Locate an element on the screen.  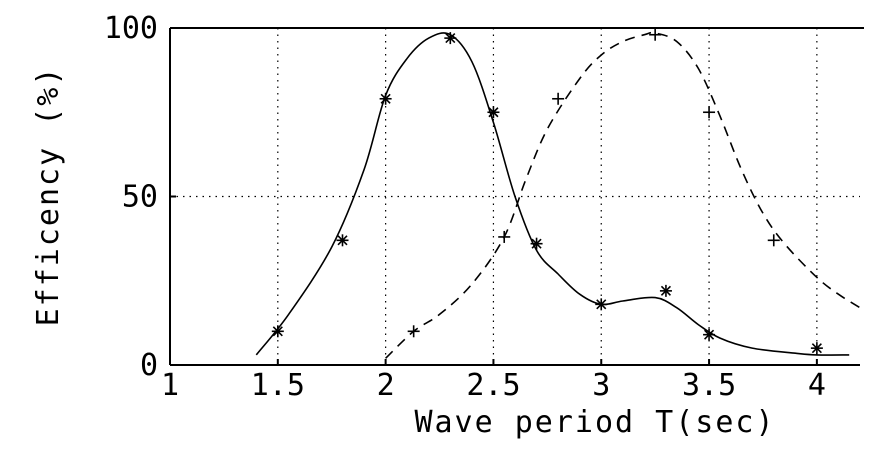
x-tick-label: 1.5 is located at coordinates (278, 385).